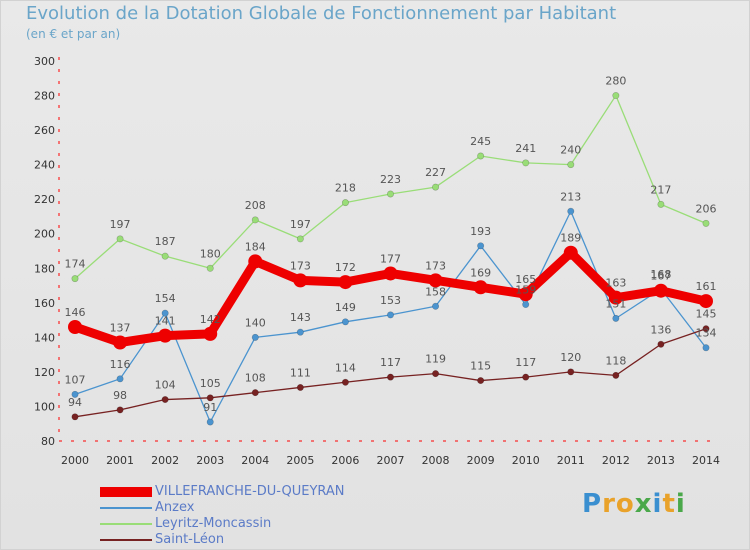 The image size is (750, 550). I want to click on data-label: 173, so click(435, 265).